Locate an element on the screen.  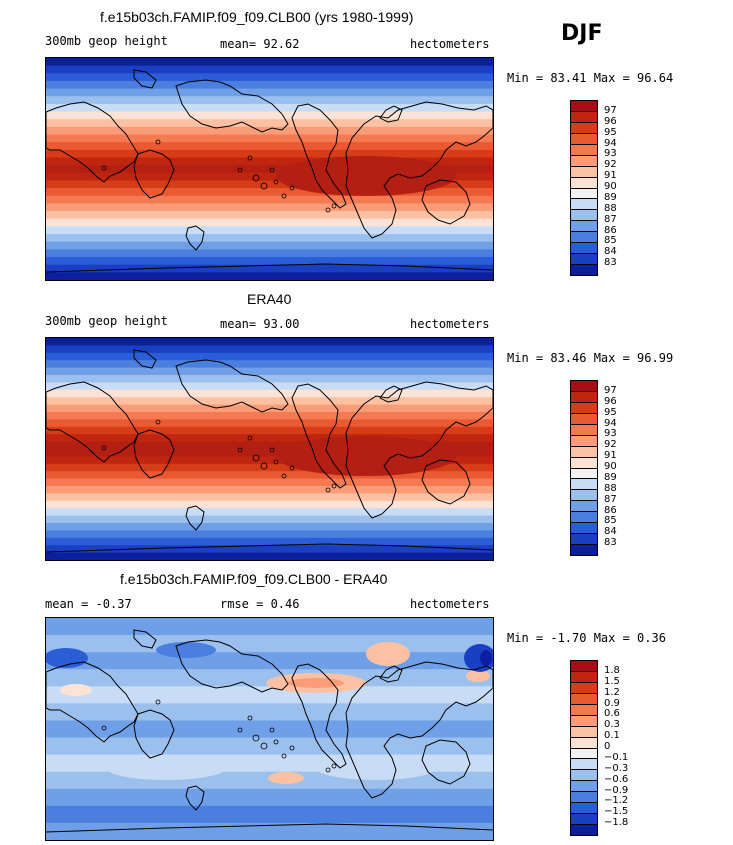
colorbar-label: 85 is located at coordinates (610, 521).